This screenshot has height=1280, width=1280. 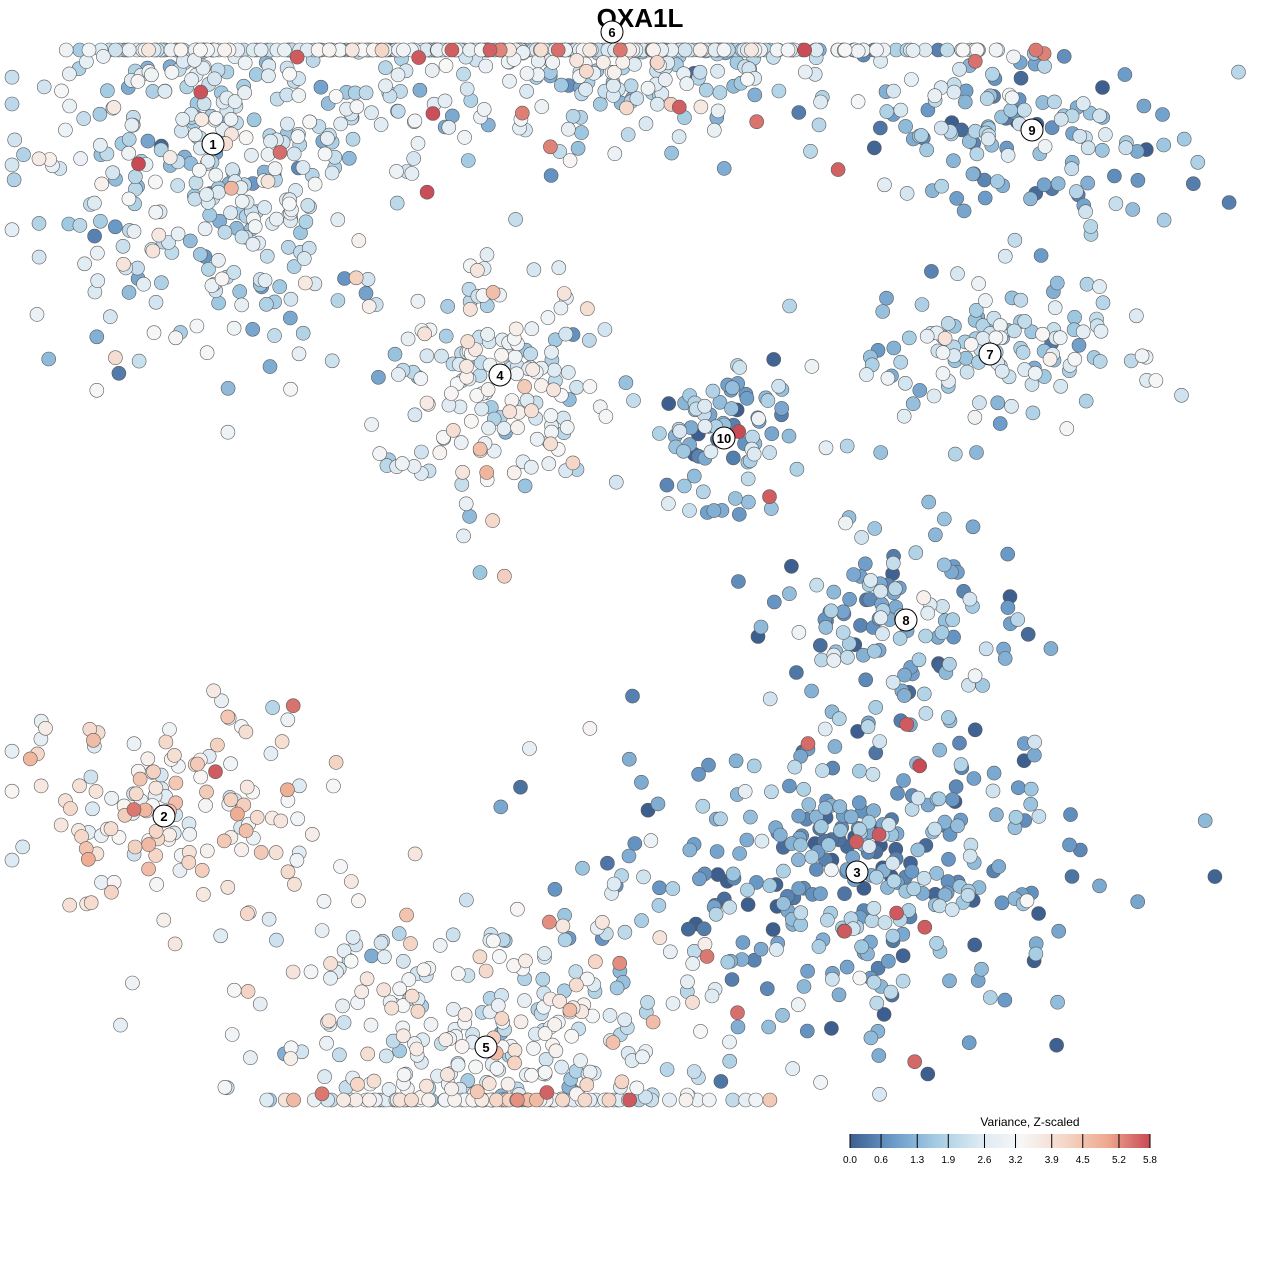 What do you see at coordinates (1150, 1160) in the screenshot?
I see `colorbar-tick-label: 5.8` at bounding box center [1150, 1160].